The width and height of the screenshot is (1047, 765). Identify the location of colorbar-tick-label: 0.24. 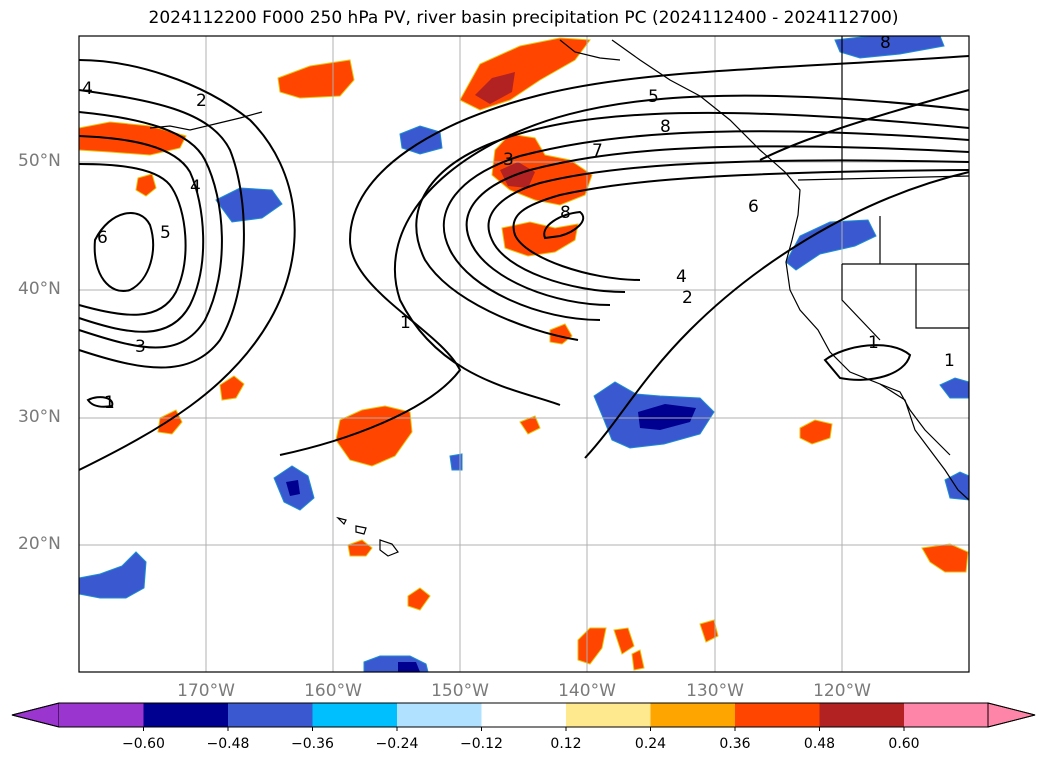
(650, 744).